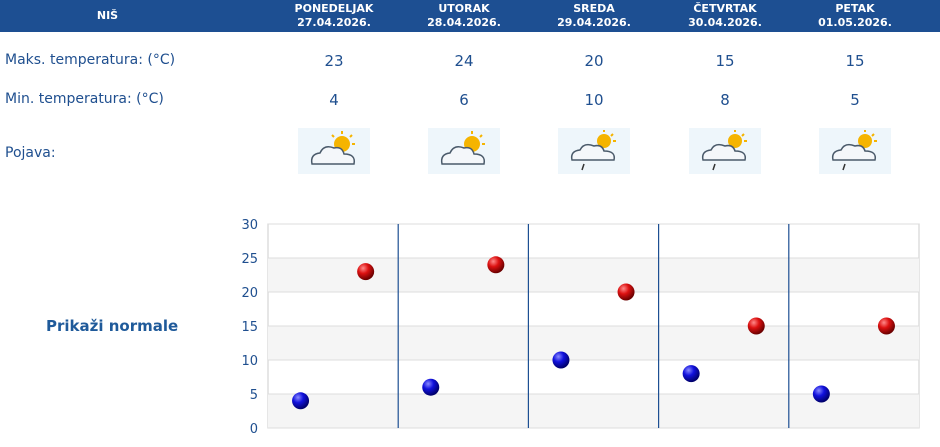 The height and width of the screenshot is (447, 940). What do you see at coordinates (725, 22) in the screenshot?
I see `day-date: 30.04.2026.` at bounding box center [725, 22].